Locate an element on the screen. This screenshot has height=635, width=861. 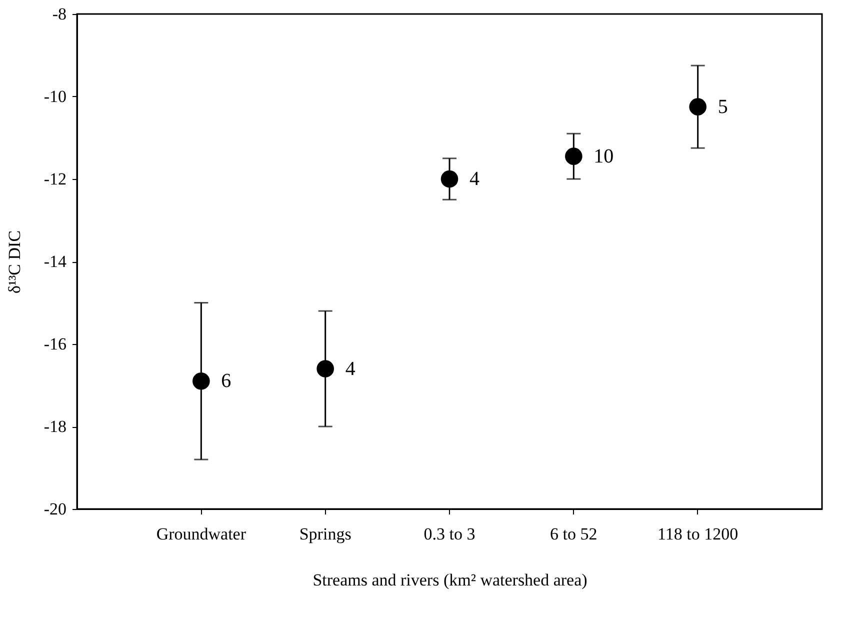
y-tick-label: -8 is located at coordinates (59, 14).